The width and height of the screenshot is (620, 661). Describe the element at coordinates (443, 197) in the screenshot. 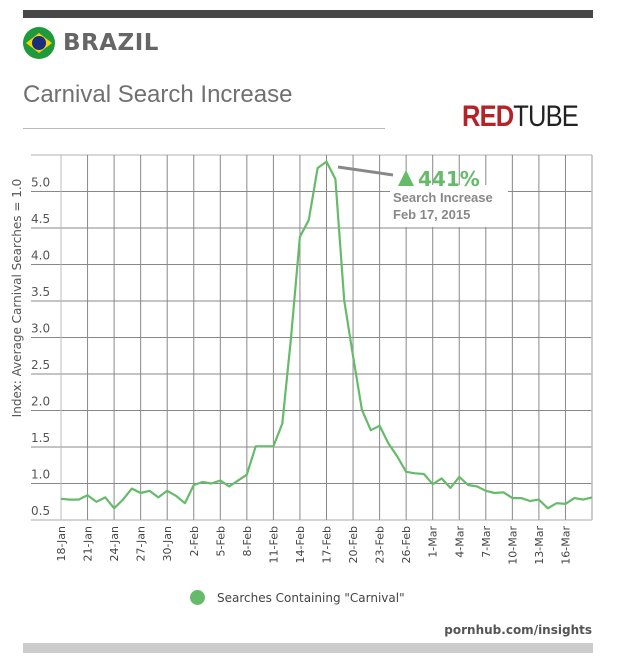

I see `annotation-line1: Search Increase` at that location.